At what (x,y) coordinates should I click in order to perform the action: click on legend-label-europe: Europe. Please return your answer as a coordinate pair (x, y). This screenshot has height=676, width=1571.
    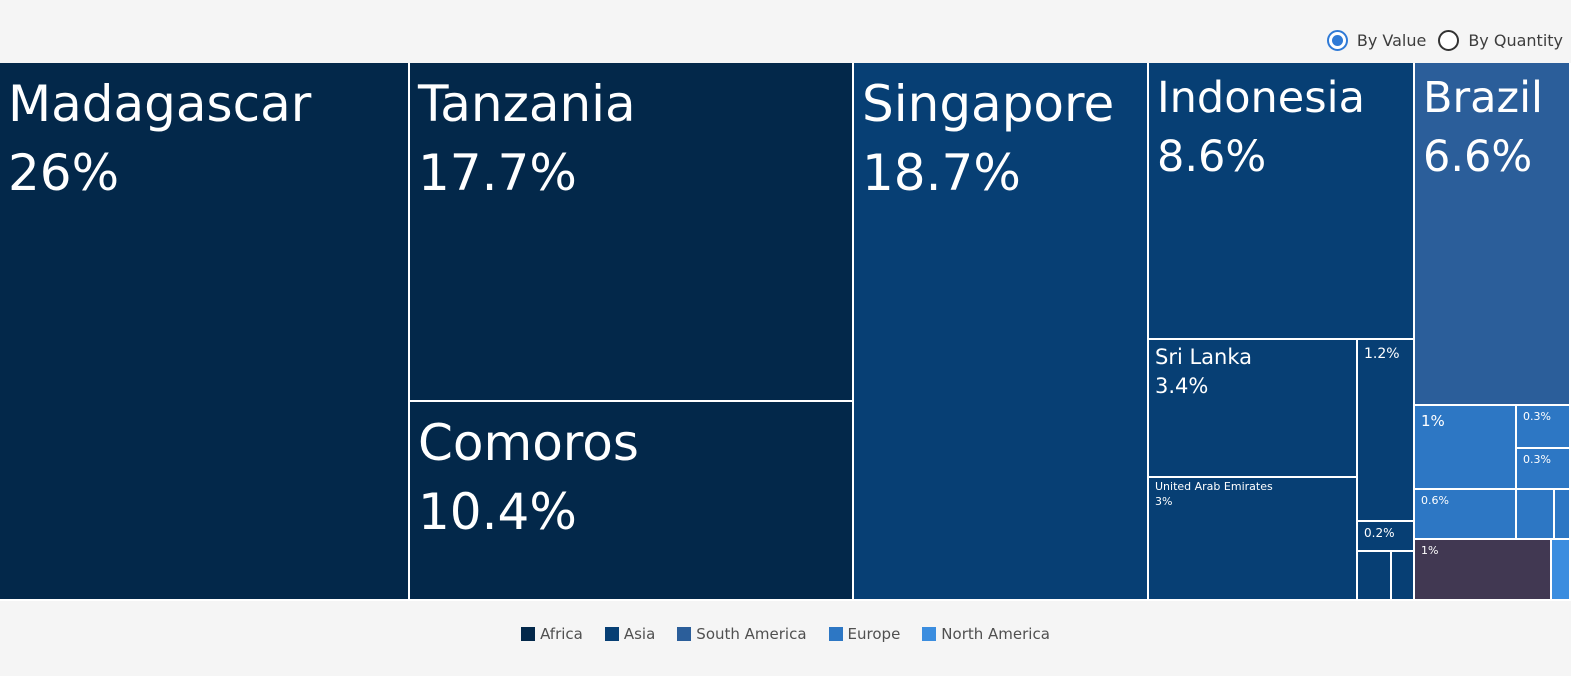
    Looking at the image, I should click on (874, 634).